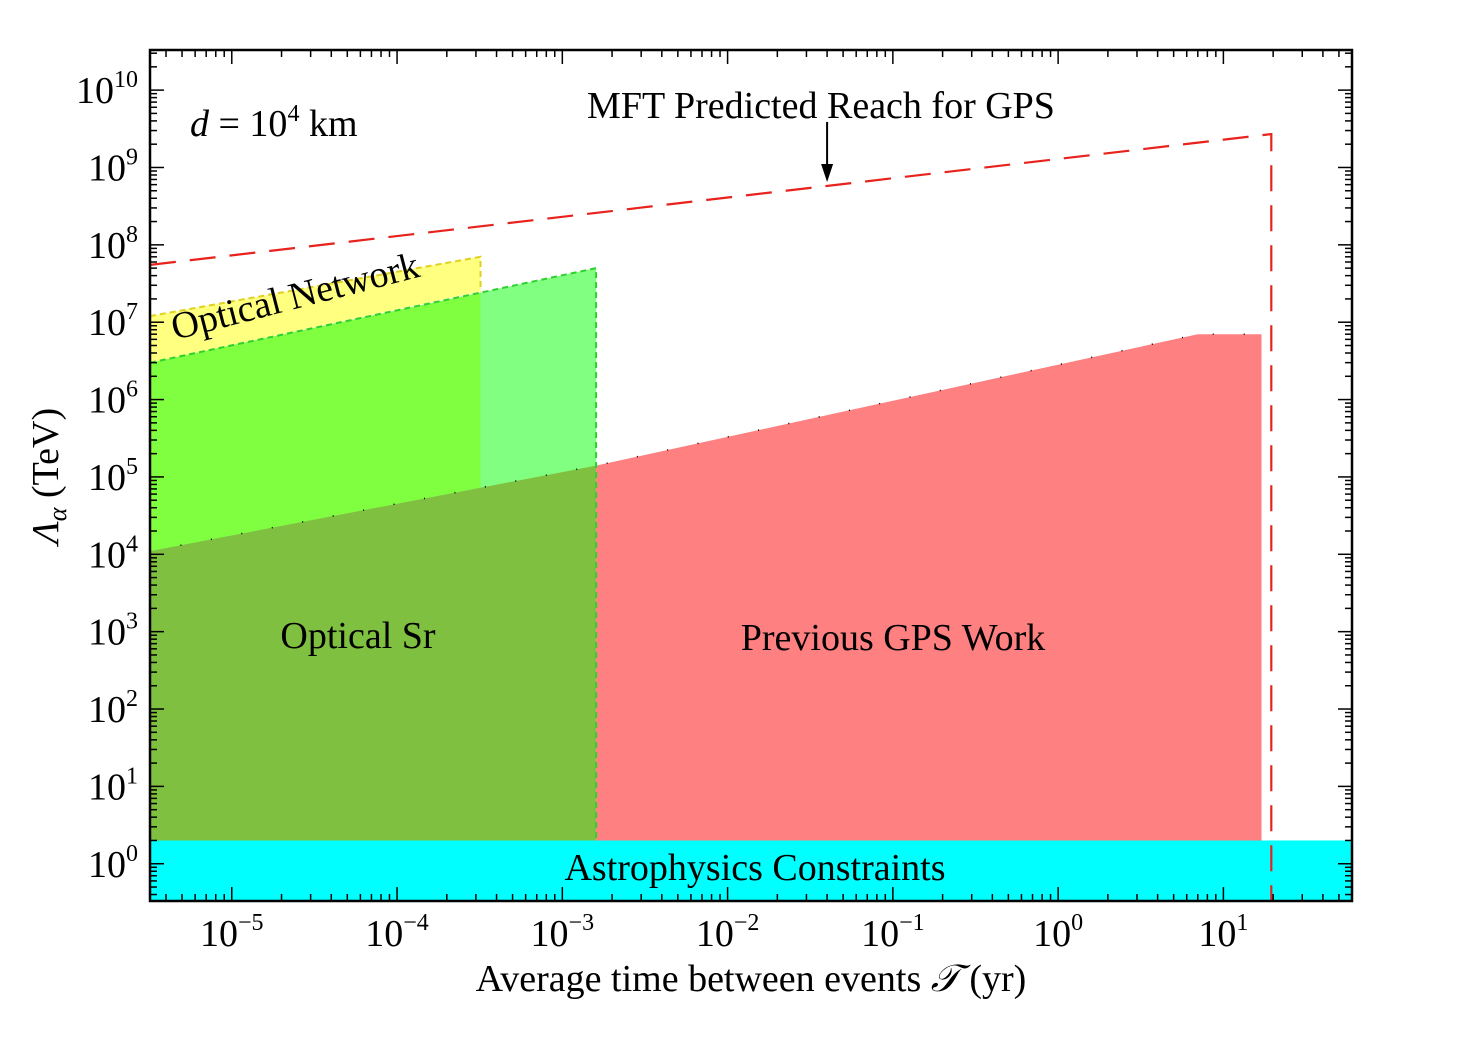 Image resolution: width=1484 pixels, height=1041 pixels. What do you see at coordinates (357, 636) in the screenshot?
I see `optical-sr-label: Optical Sr` at bounding box center [357, 636].